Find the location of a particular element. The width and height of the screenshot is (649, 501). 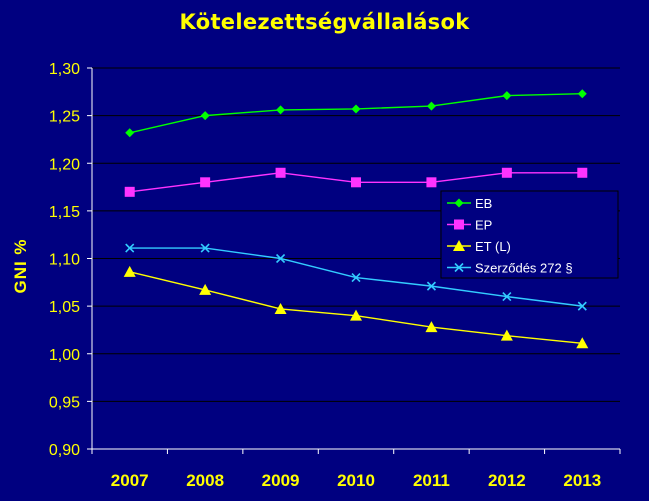

y-tick-label: 1,00 is located at coordinates (64, 355).